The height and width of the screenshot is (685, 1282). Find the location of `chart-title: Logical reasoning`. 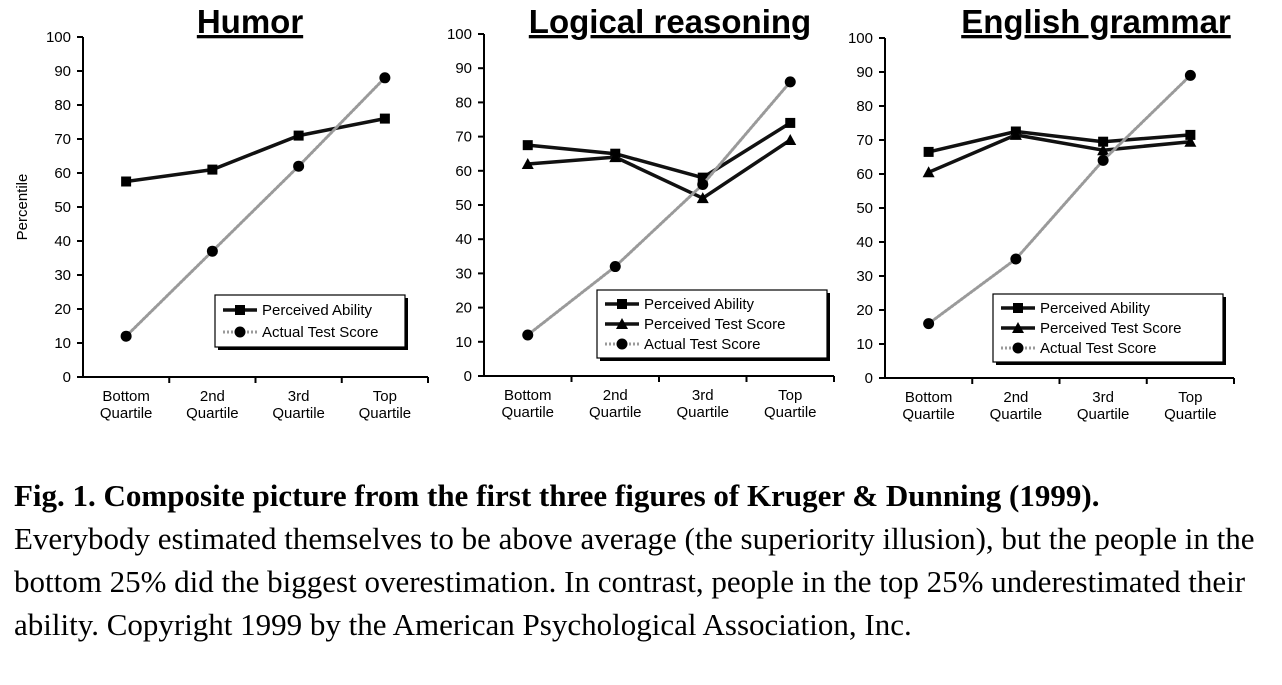

chart-title: Logical reasoning is located at coordinates (670, 21).